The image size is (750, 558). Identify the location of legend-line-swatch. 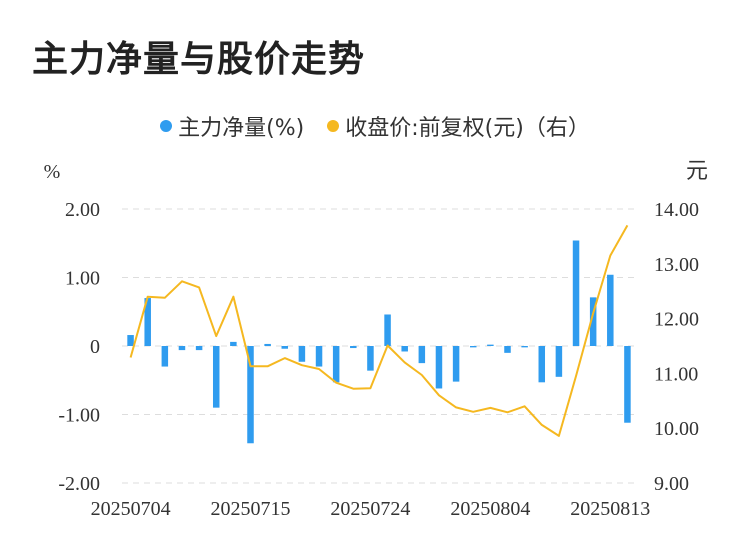
(333, 126).